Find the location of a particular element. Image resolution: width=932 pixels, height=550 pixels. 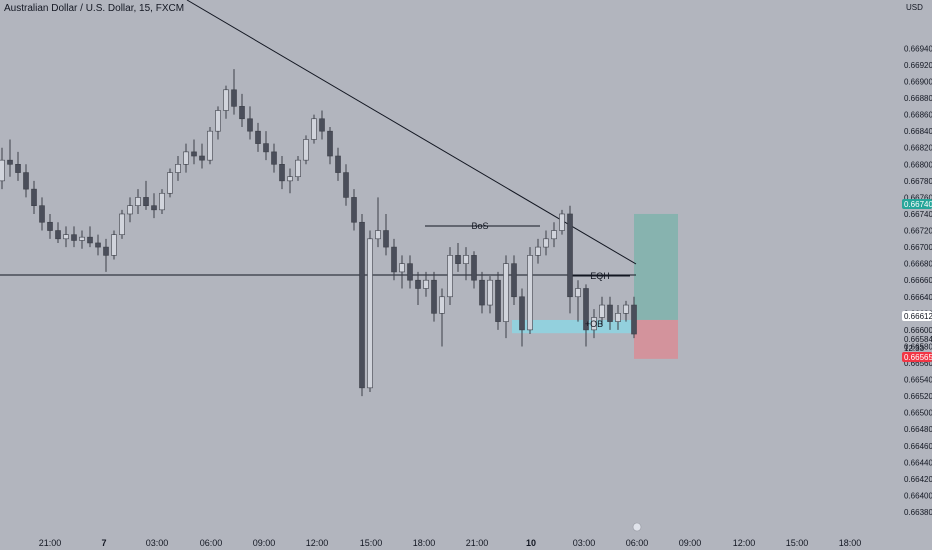

stop-price-badge is located at coordinates (917, 357).